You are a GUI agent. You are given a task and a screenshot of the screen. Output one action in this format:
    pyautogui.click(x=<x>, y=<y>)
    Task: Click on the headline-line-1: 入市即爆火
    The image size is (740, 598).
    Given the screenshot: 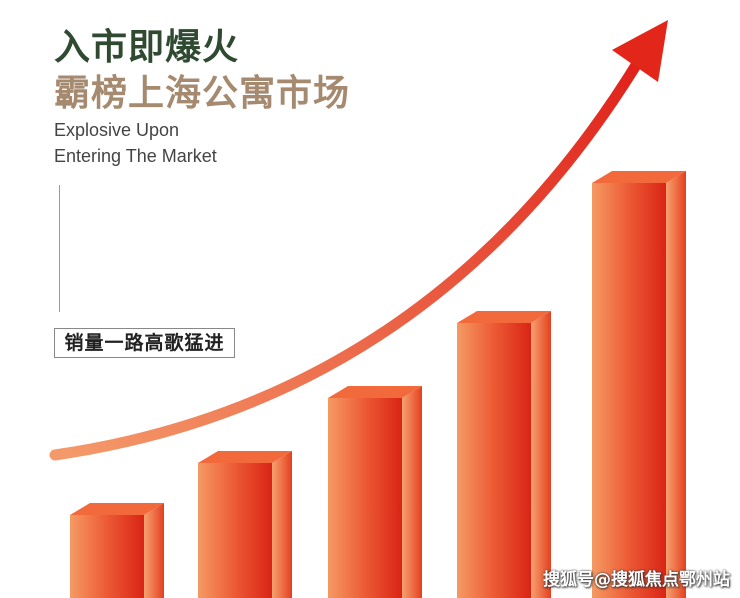 What is the action you would take?
    pyautogui.click(x=147, y=47)
    